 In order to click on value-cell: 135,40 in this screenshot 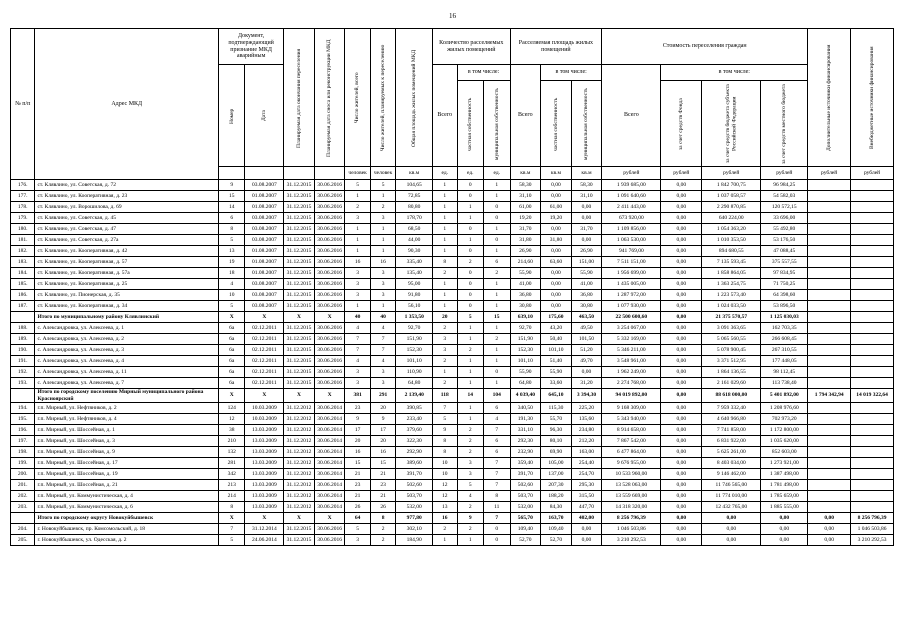, I will do `click(414, 273)`.